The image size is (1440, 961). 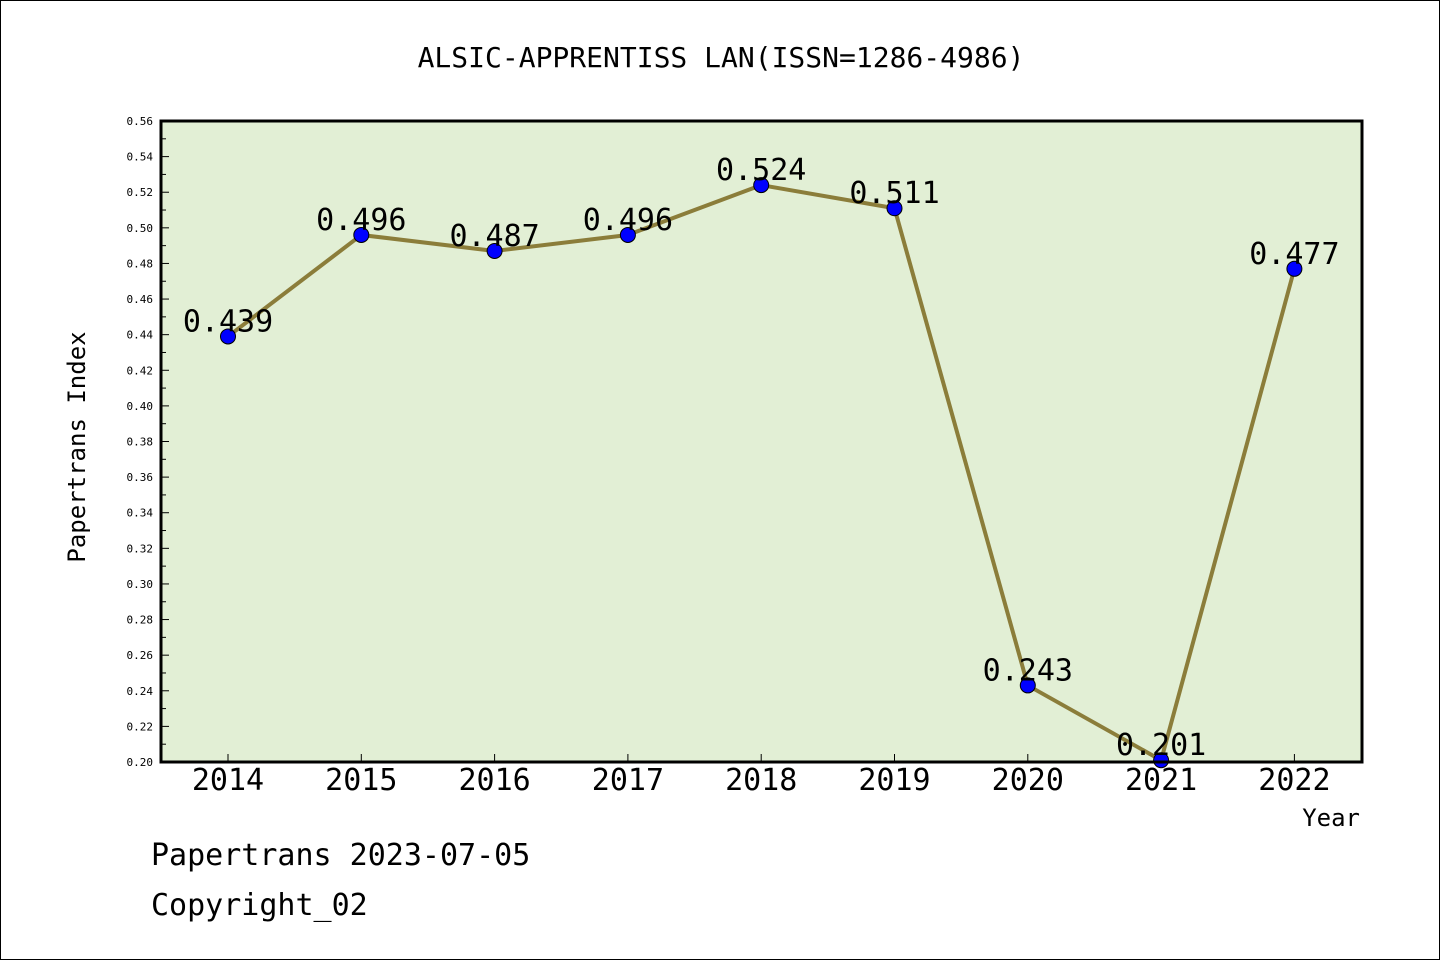 What do you see at coordinates (761, 780) in the screenshot?
I see `x-tick-label: 2018` at bounding box center [761, 780].